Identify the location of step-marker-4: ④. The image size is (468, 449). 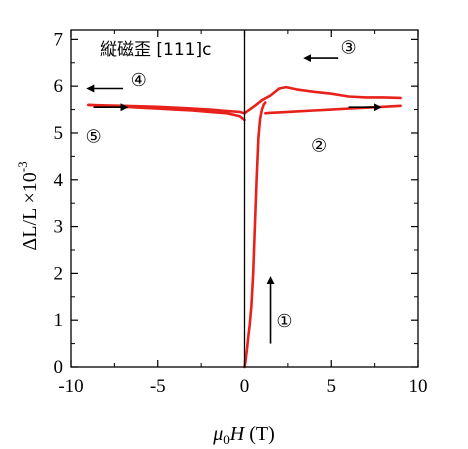
(139, 80).